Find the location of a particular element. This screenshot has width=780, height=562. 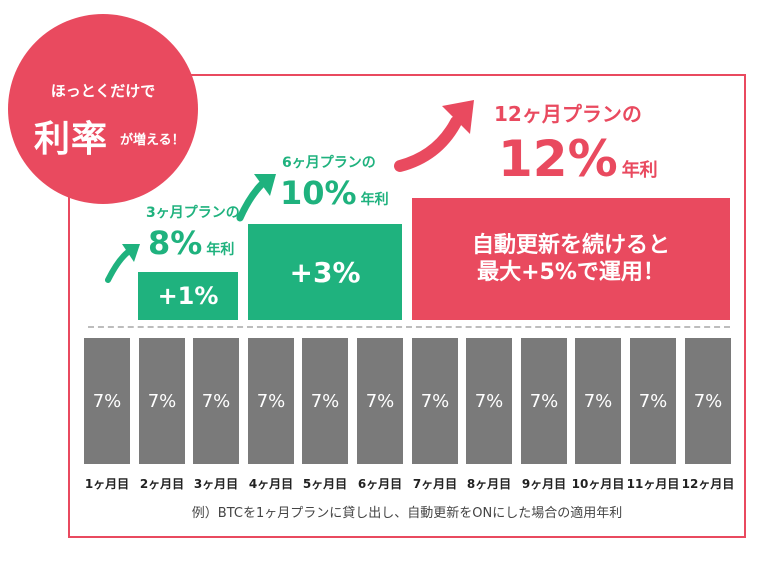

month-label: 4ヶ月目 is located at coordinates (271, 484).